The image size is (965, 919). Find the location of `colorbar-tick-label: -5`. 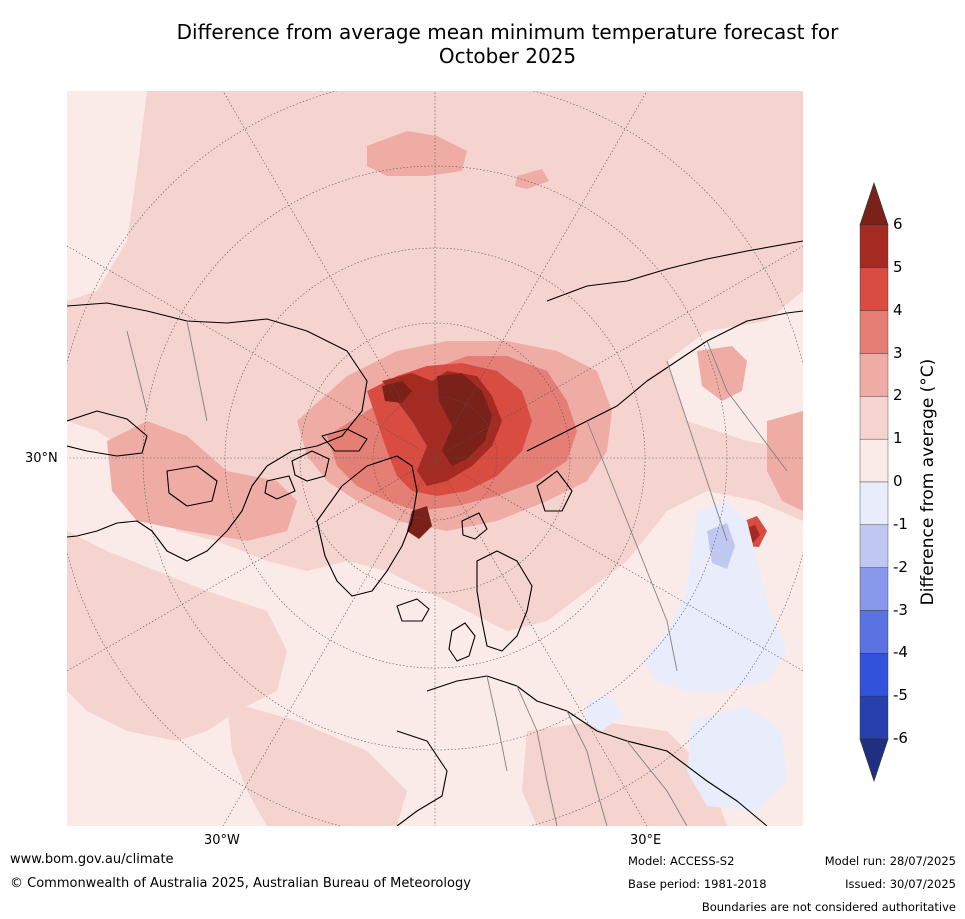

colorbar-tick-label: -5 is located at coordinates (900, 695).